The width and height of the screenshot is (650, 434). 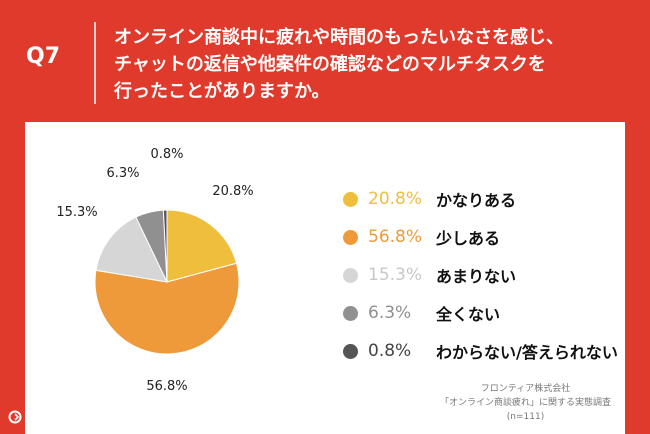 What do you see at coordinates (339, 37) in the screenshot?
I see `question-line: オンライン商談中に疲れや時間のもったいなさを感じ、` at bounding box center [339, 37].